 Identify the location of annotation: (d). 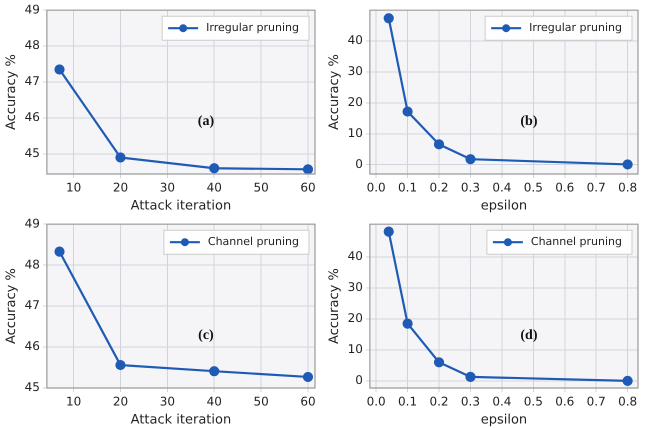
(529, 336).